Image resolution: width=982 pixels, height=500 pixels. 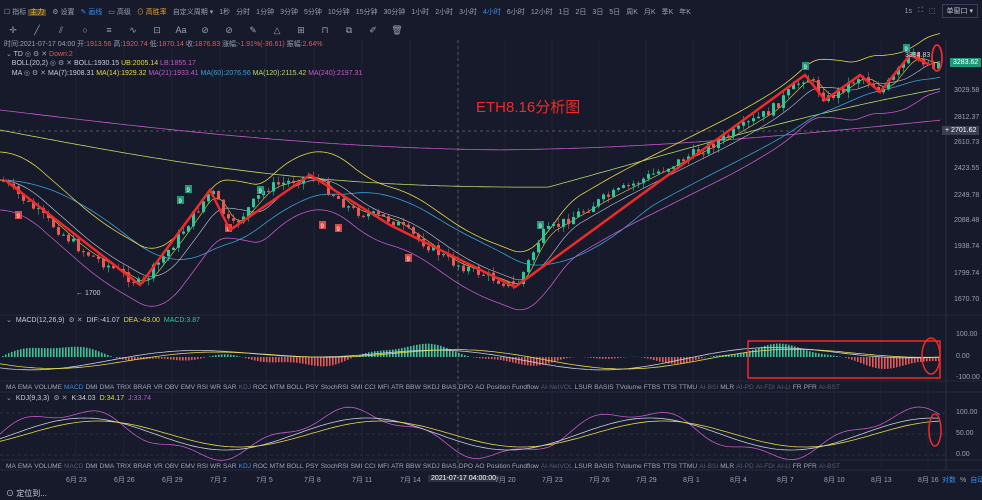 What do you see at coordinates (431, 387) in the screenshot?
I see `indicator-tab-skdj: SKDJ` at bounding box center [431, 387].